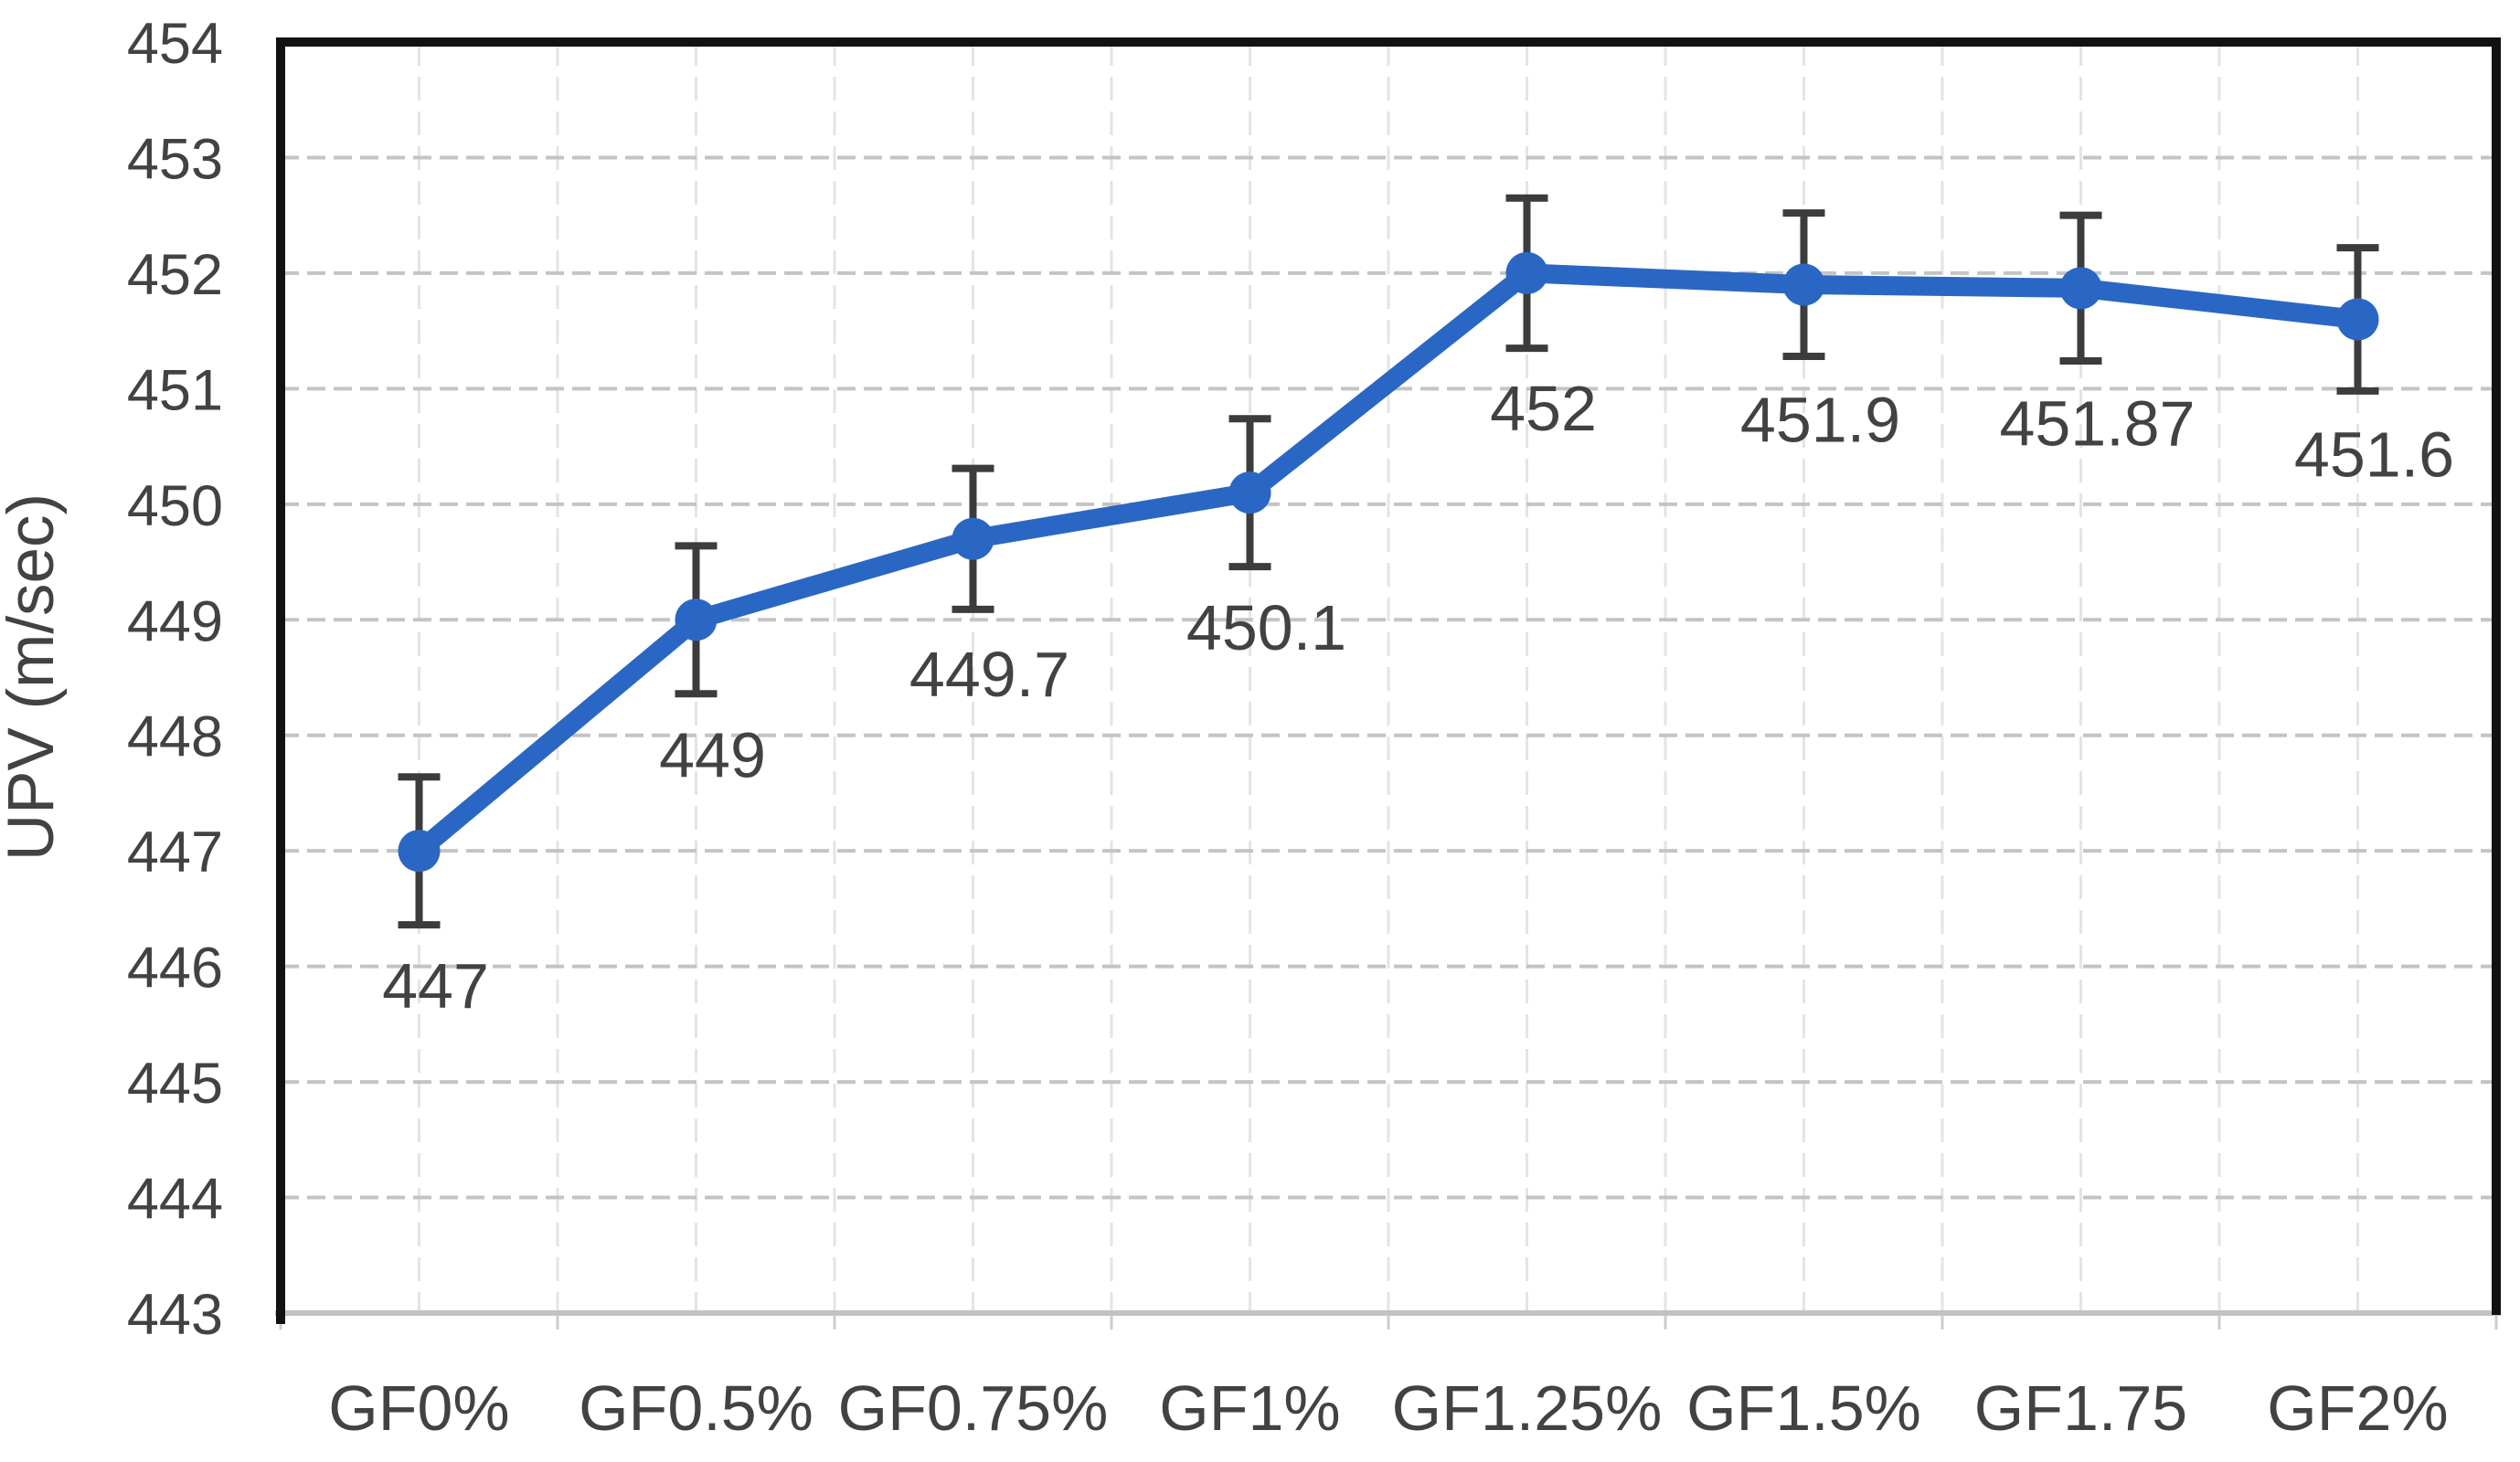 The image size is (2520, 1462). What do you see at coordinates (34, 677) in the screenshot?
I see `y-axis-title: UPV (m/sec)` at bounding box center [34, 677].